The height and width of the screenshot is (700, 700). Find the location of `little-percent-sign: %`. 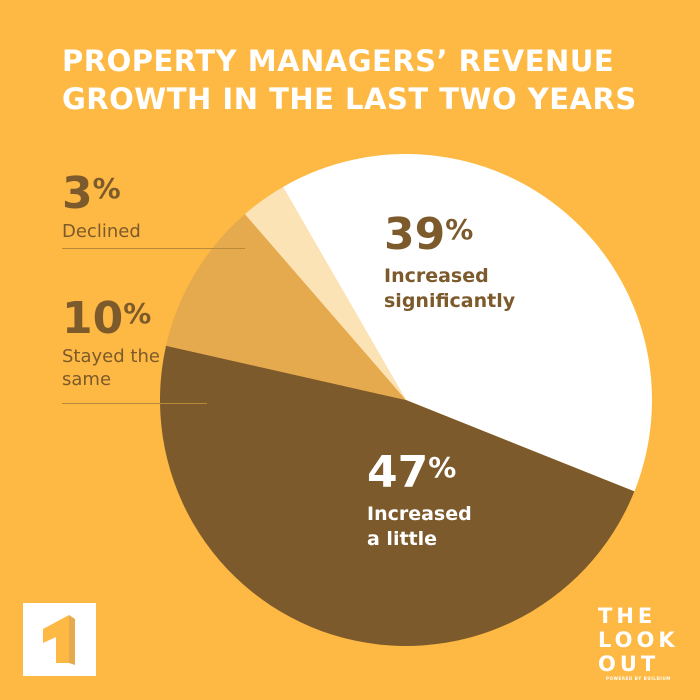

little-percent-sign: % is located at coordinates (442, 467).